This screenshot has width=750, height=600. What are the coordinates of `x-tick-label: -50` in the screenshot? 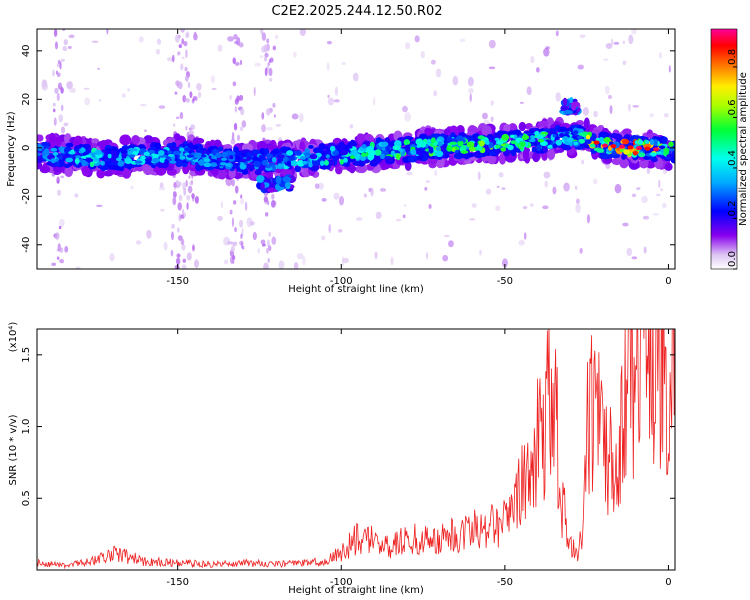 It's located at (505, 281).